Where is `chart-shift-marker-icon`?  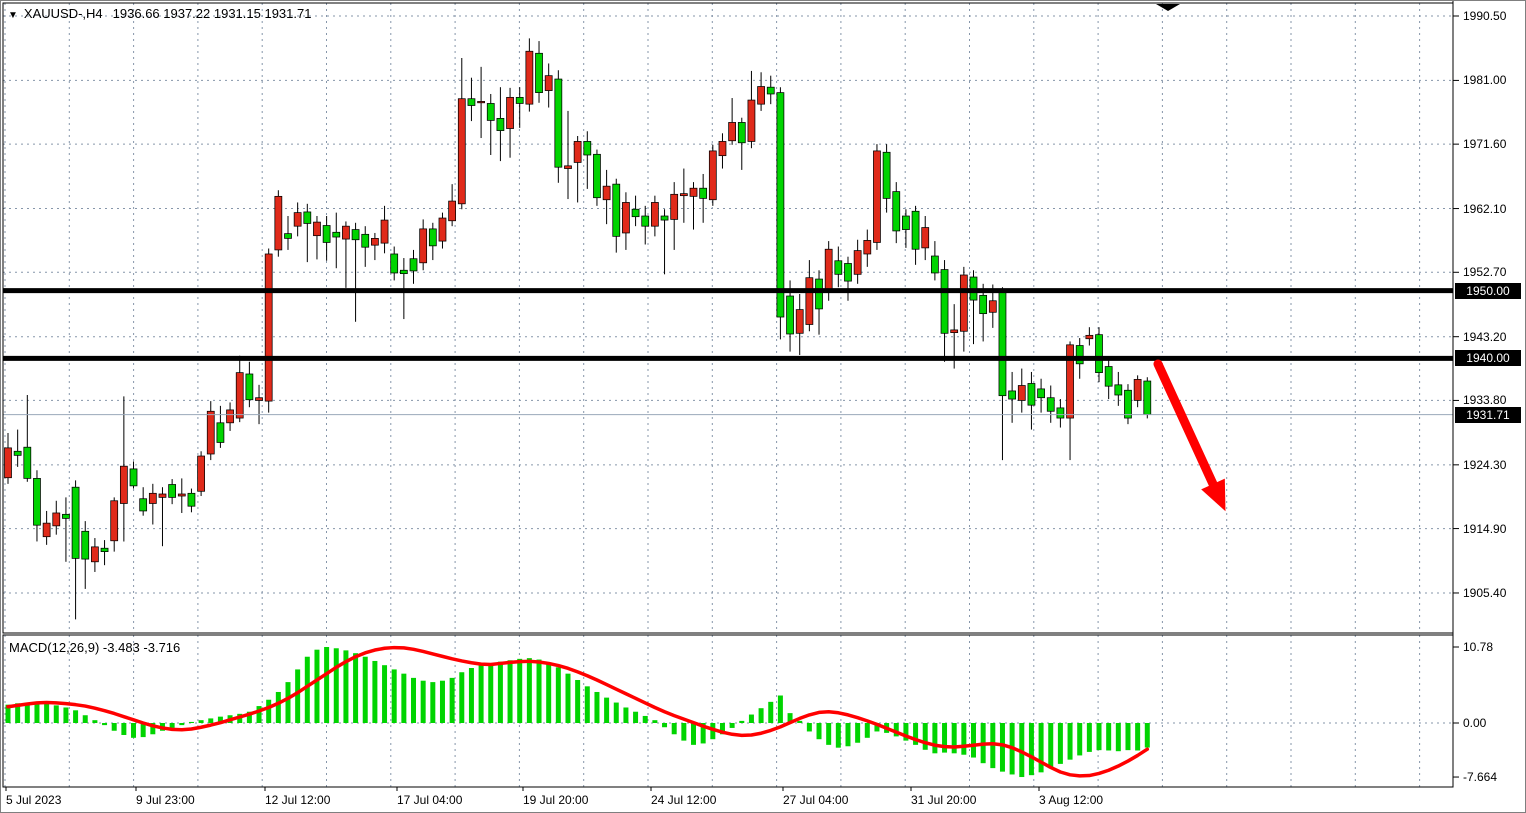
chart-shift-marker-icon is located at coordinates (1168, 7).